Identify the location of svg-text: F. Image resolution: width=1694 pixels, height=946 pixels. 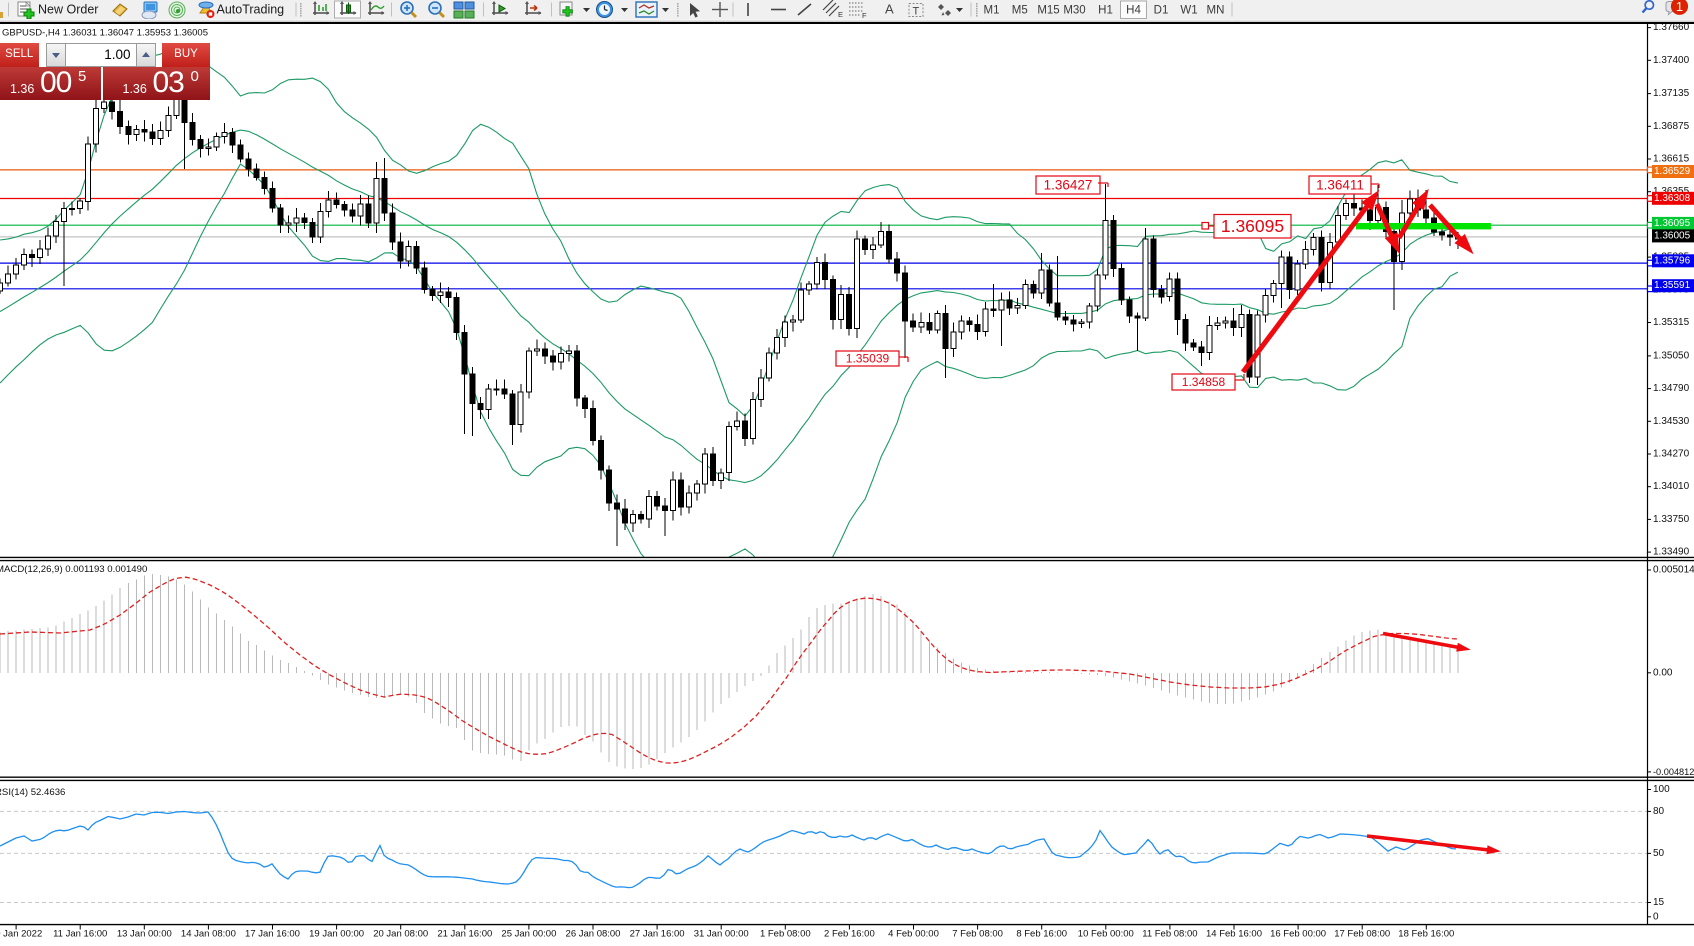
(864, 15).